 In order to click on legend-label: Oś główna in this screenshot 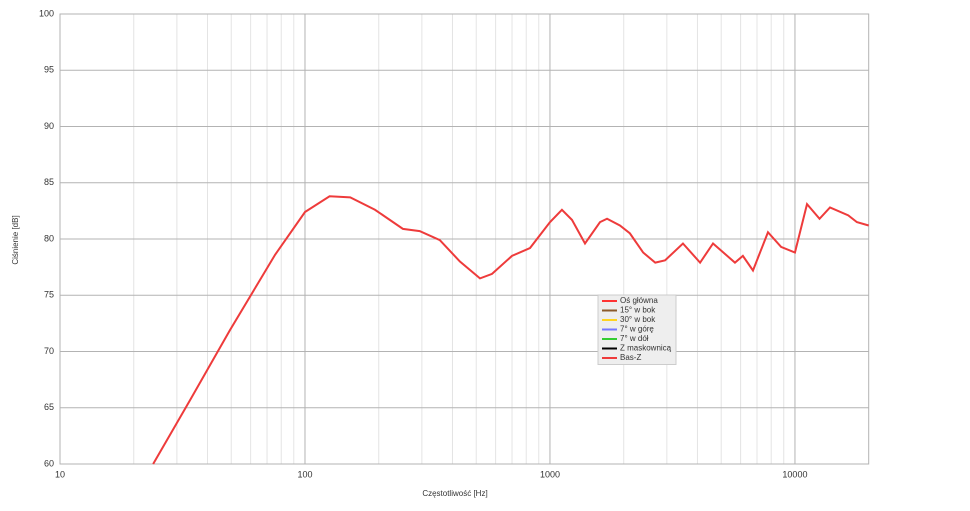, I will do `click(639, 300)`.